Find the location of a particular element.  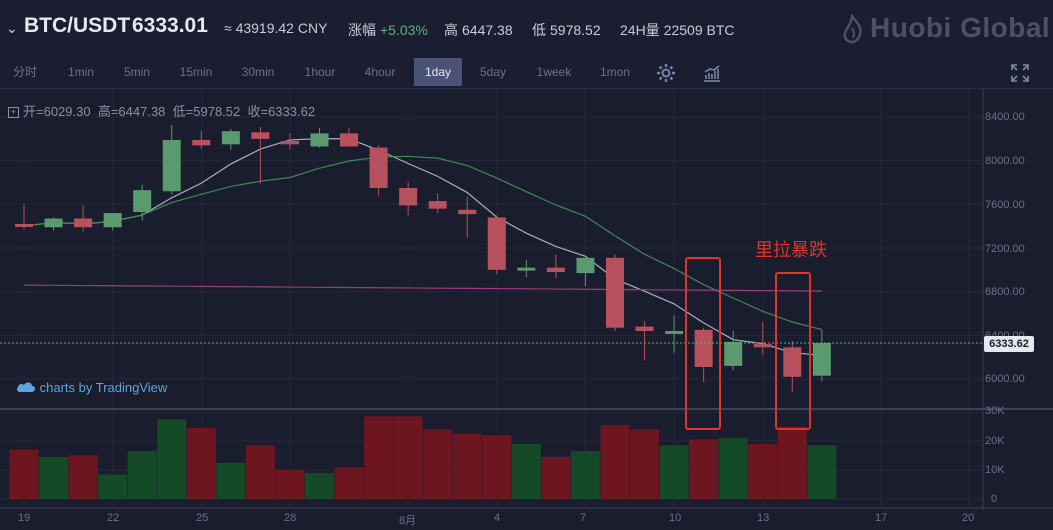

time-tick: 17 is located at coordinates (881, 518).